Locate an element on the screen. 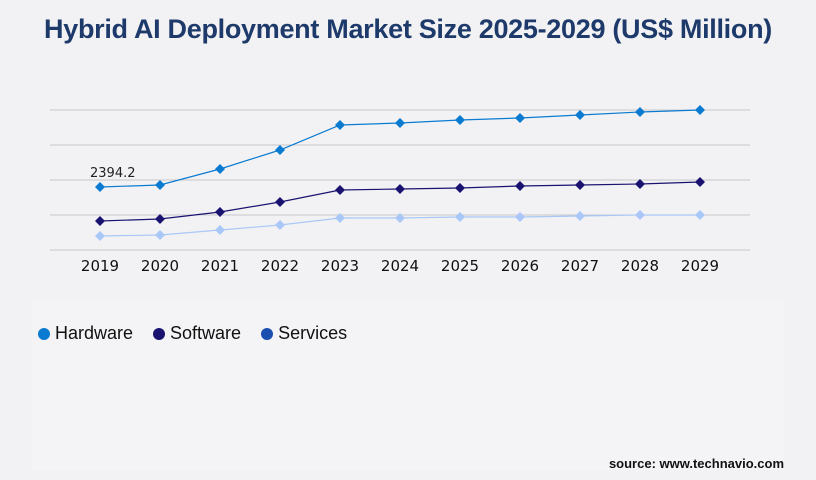  legend-label: Services is located at coordinates (313, 333).